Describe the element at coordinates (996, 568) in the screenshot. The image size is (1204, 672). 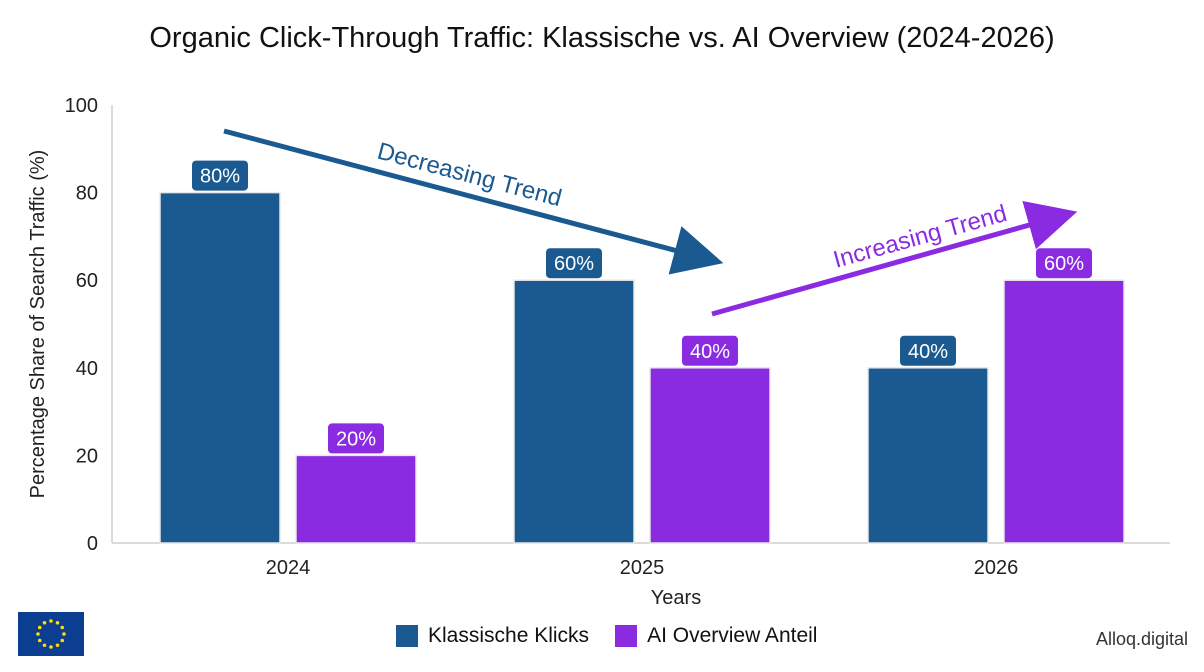
I see `x-tick-label: 2026` at that location.